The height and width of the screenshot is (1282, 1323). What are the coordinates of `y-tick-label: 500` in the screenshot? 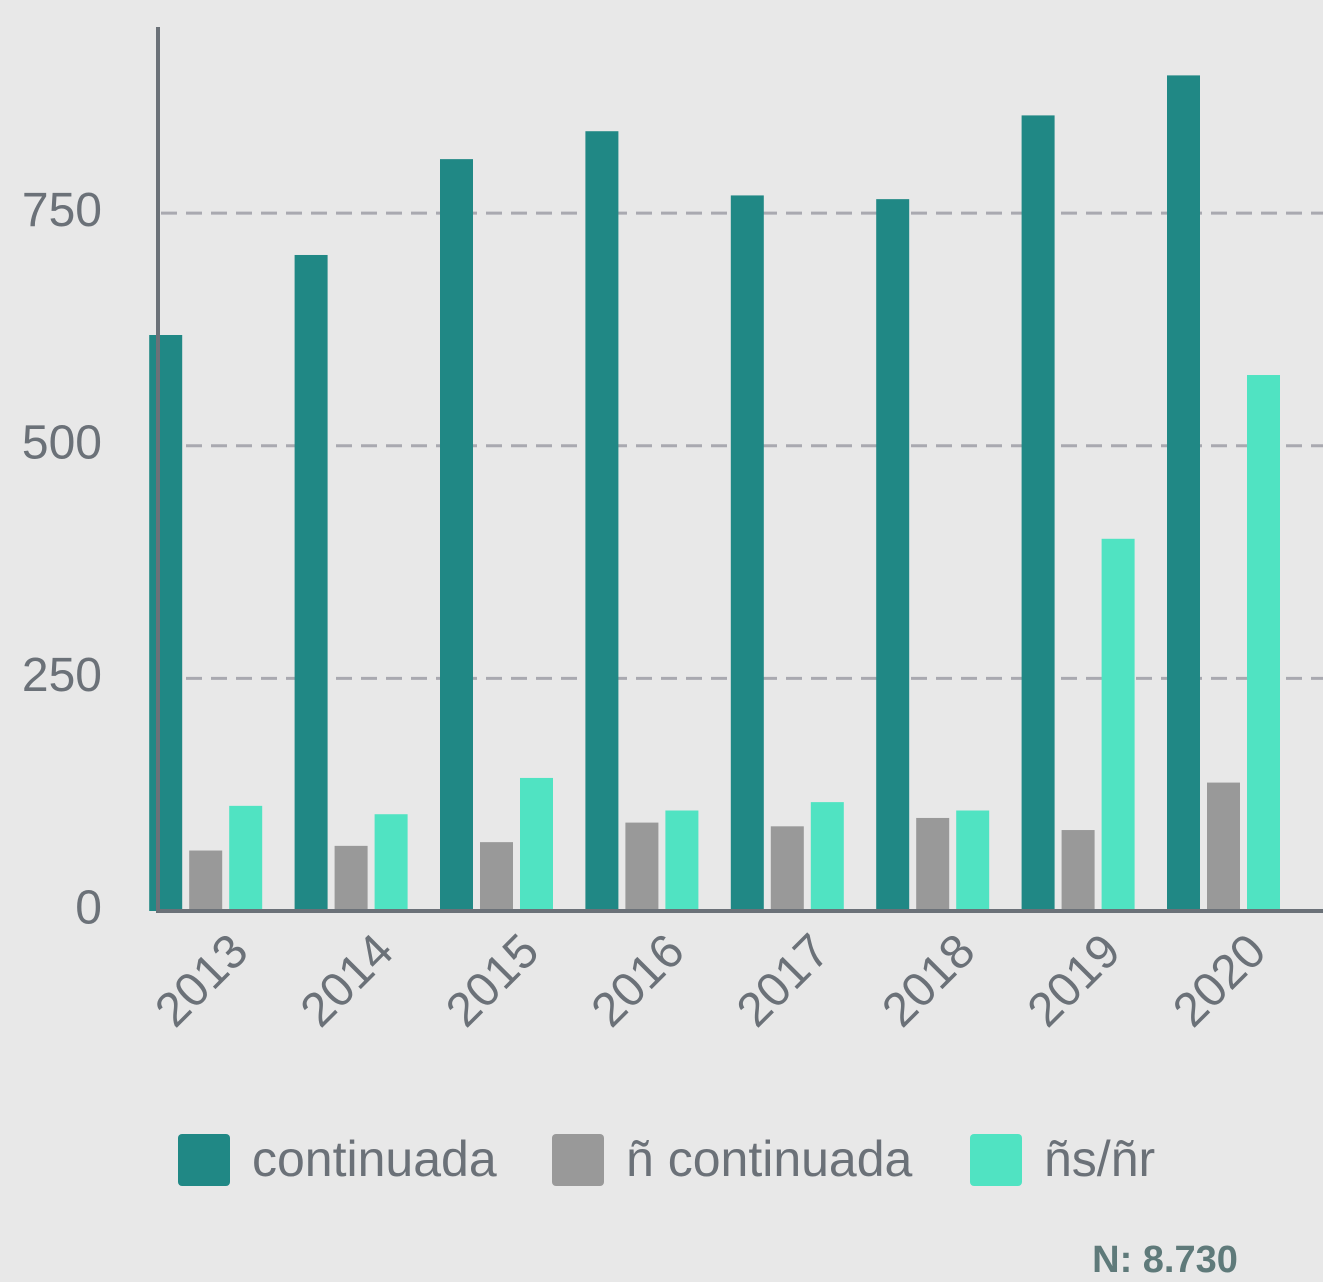 It's located at (62, 442).